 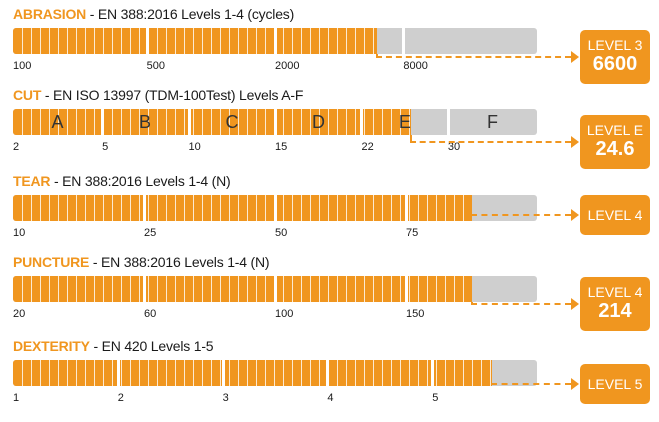 What do you see at coordinates (287, 66) in the screenshot?
I see `tick-label: 2000` at bounding box center [287, 66].